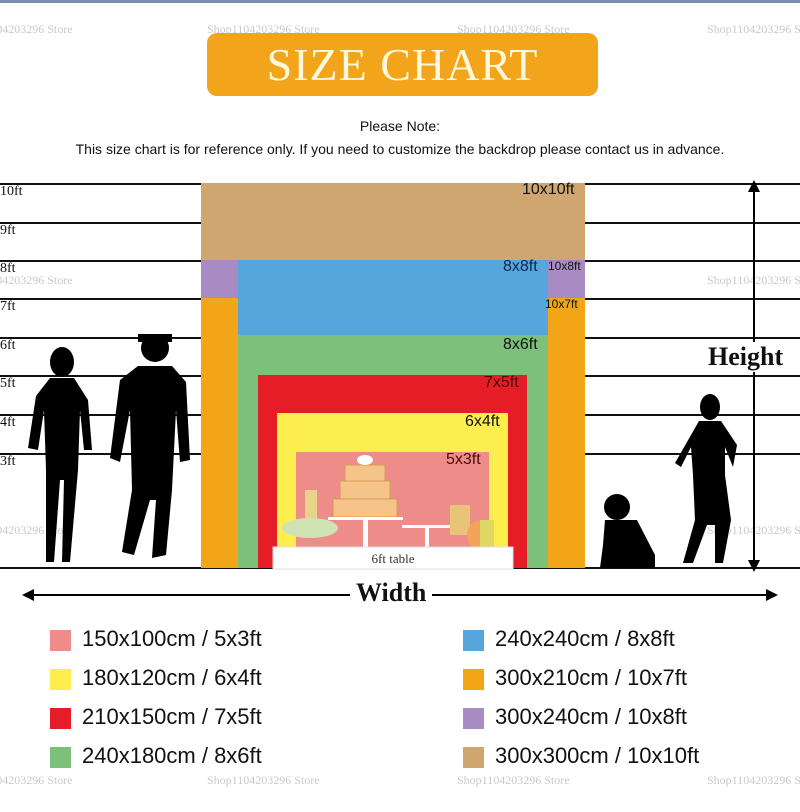 This screenshot has width=800, height=812. Describe the element at coordinates (746, 357) in the screenshot. I see `height-label: Height` at that location.